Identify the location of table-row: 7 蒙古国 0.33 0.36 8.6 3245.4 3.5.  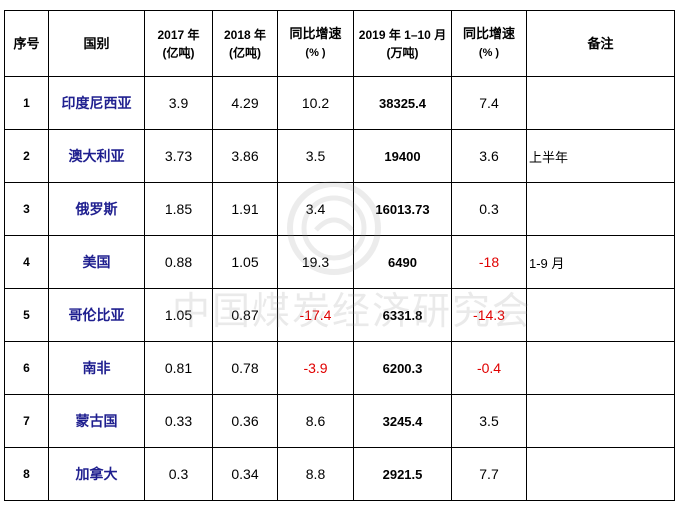
(339, 421).